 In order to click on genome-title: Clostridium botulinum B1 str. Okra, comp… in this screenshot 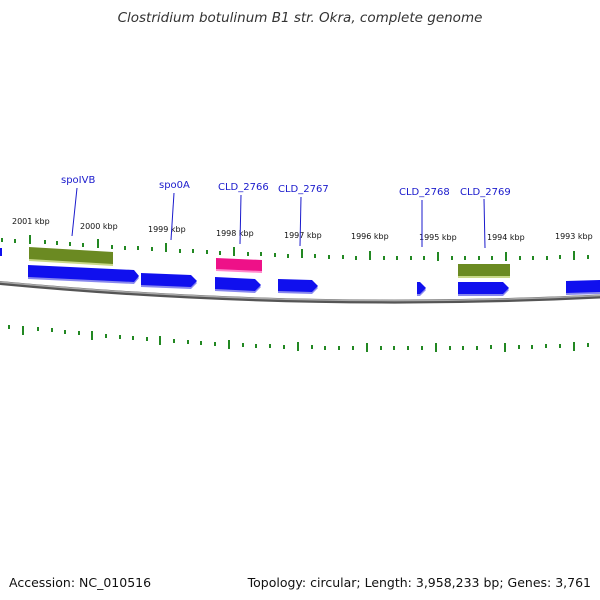, I will do `click(300, 18)`.